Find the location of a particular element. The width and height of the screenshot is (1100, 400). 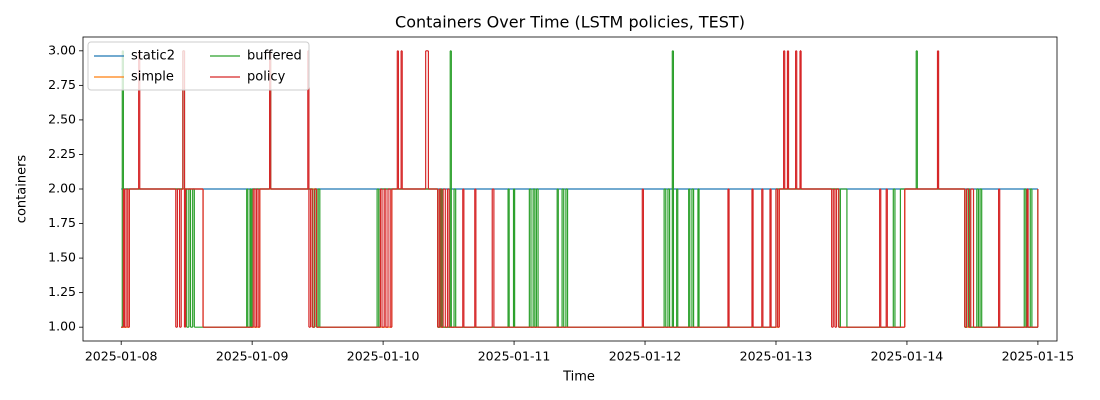

x-tick-label: 2025-01-13 is located at coordinates (776, 356).